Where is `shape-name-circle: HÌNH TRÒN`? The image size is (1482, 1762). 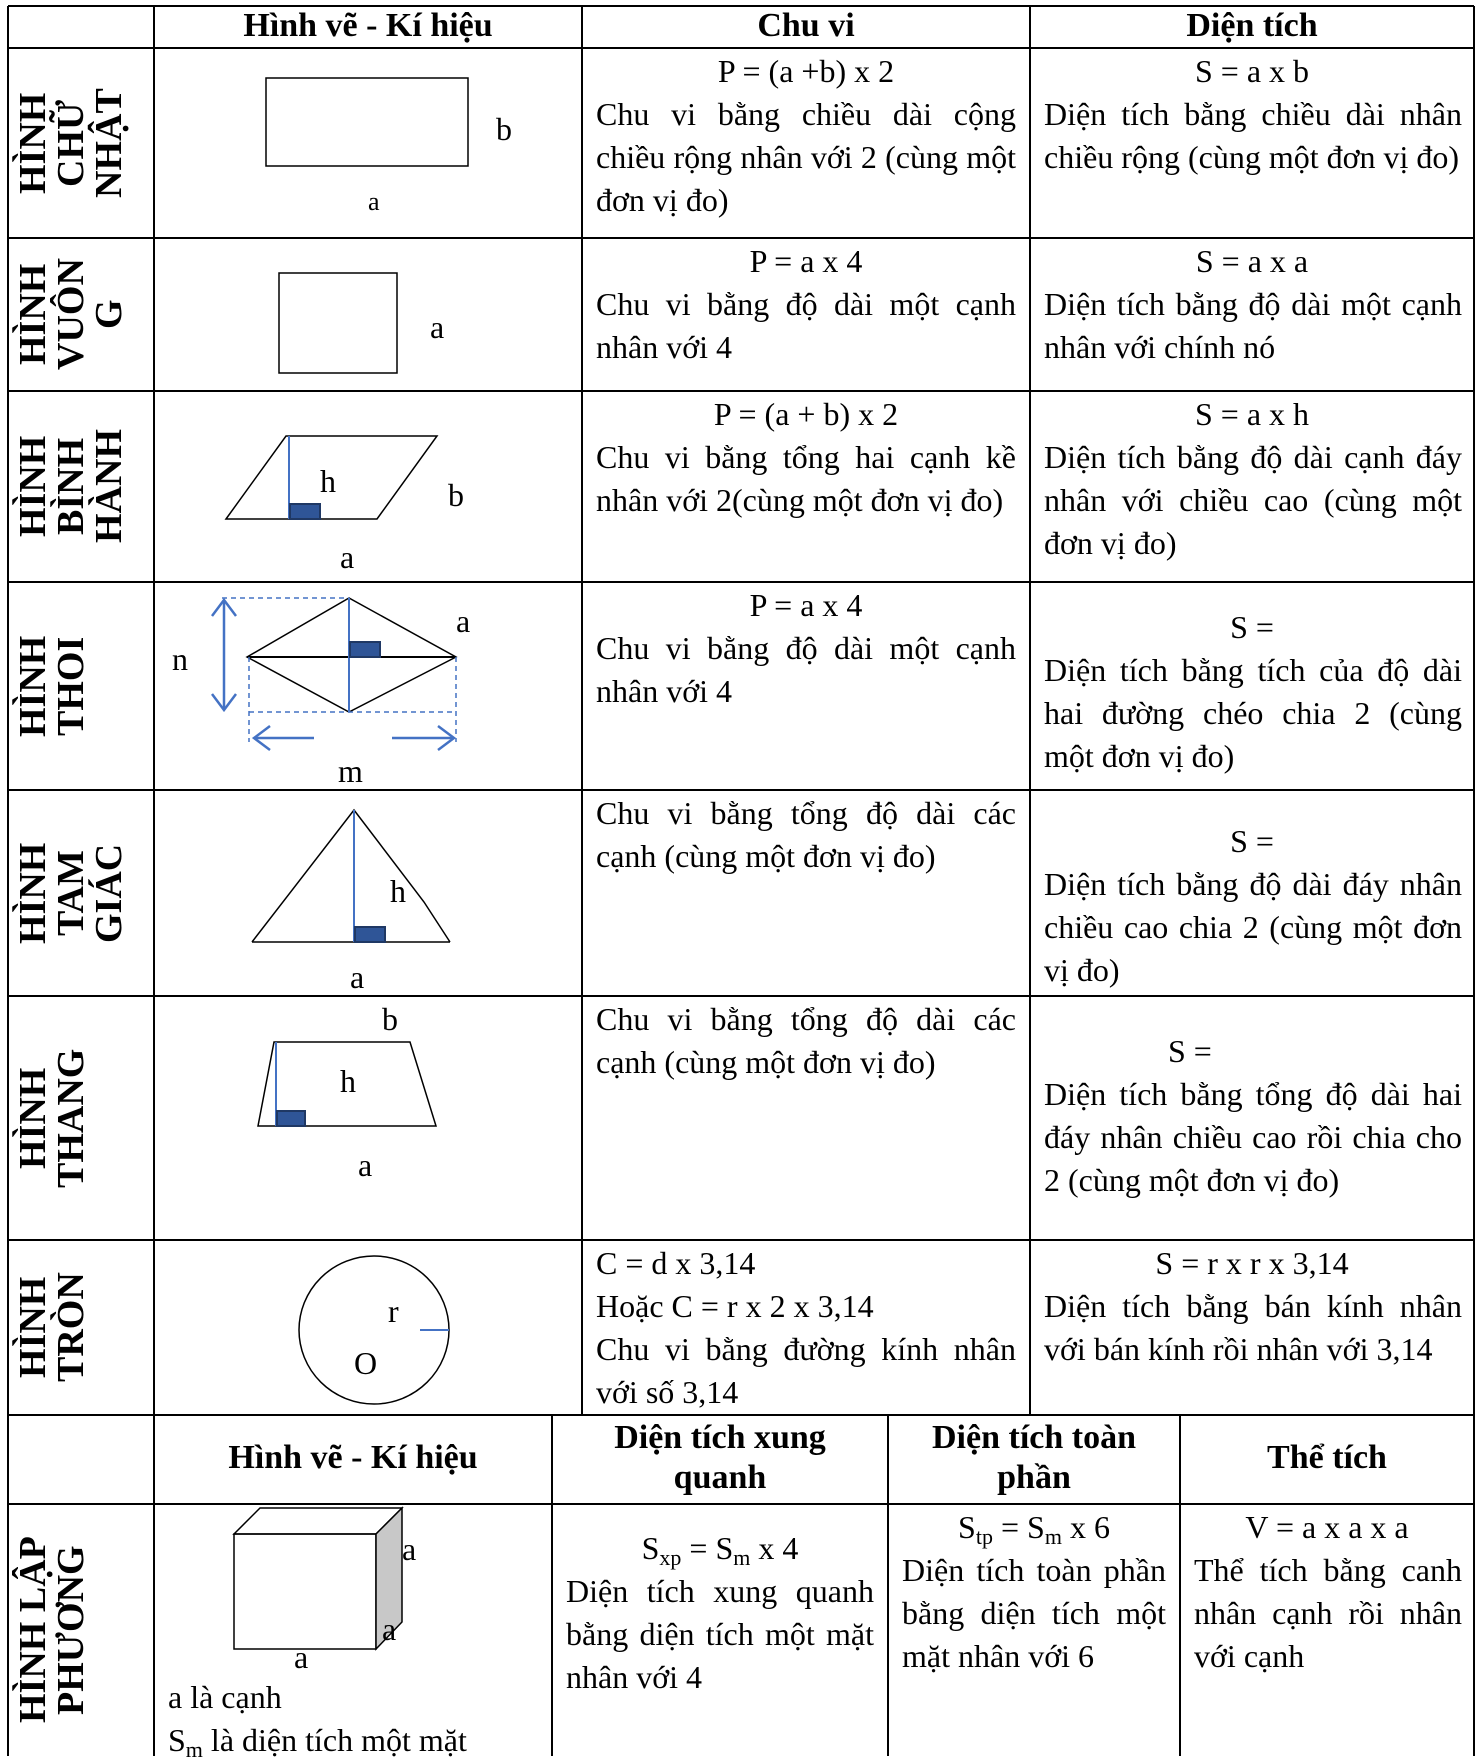 shape-name-circle: HÌNH TRÒN is located at coordinates (52, 1327).